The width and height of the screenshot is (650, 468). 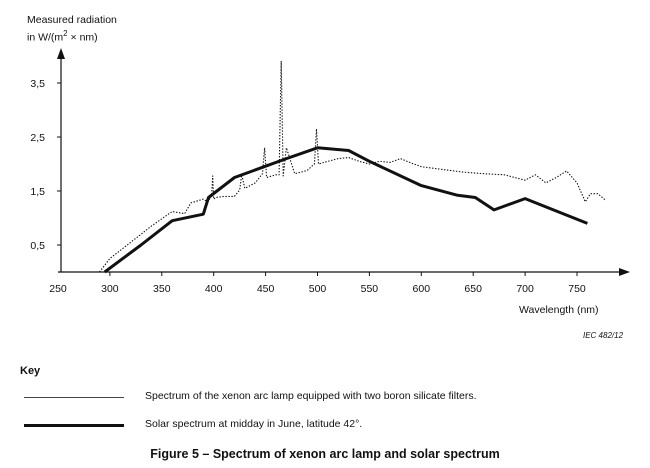 What do you see at coordinates (45, 37) in the screenshot?
I see `y-axis-unit-prefix: in W/(m` at bounding box center [45, 37].